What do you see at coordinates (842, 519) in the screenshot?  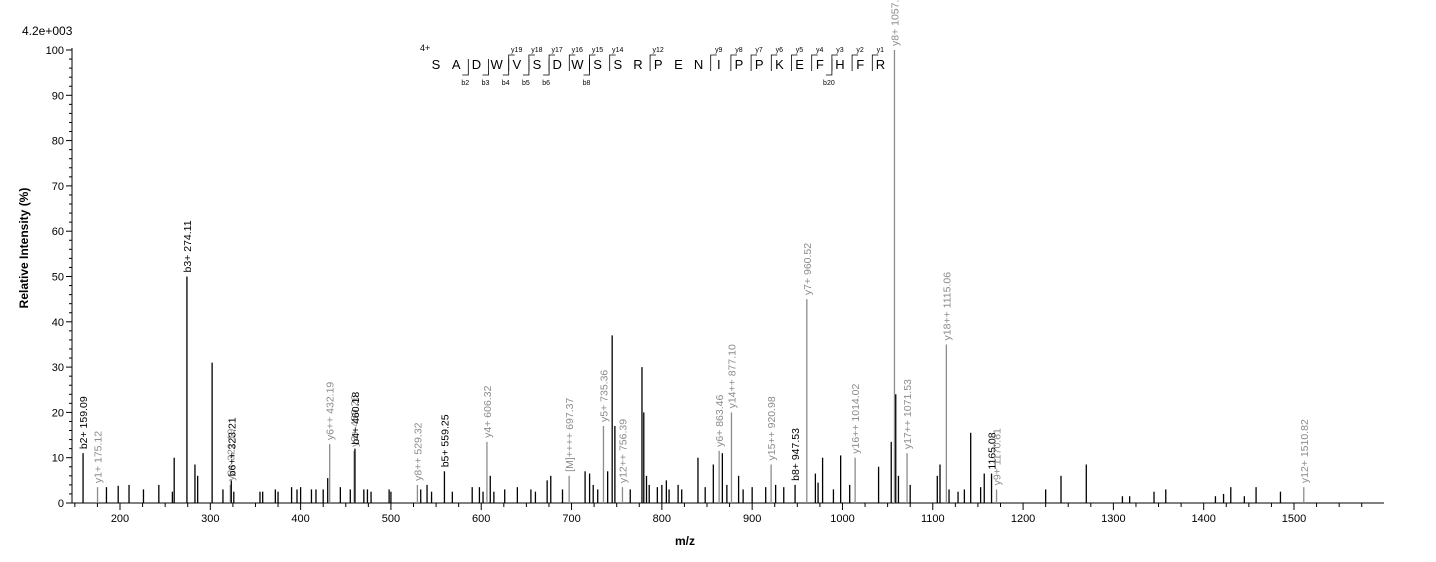 I see `x-tick-label: 1000` at bounding box center [842, 519].